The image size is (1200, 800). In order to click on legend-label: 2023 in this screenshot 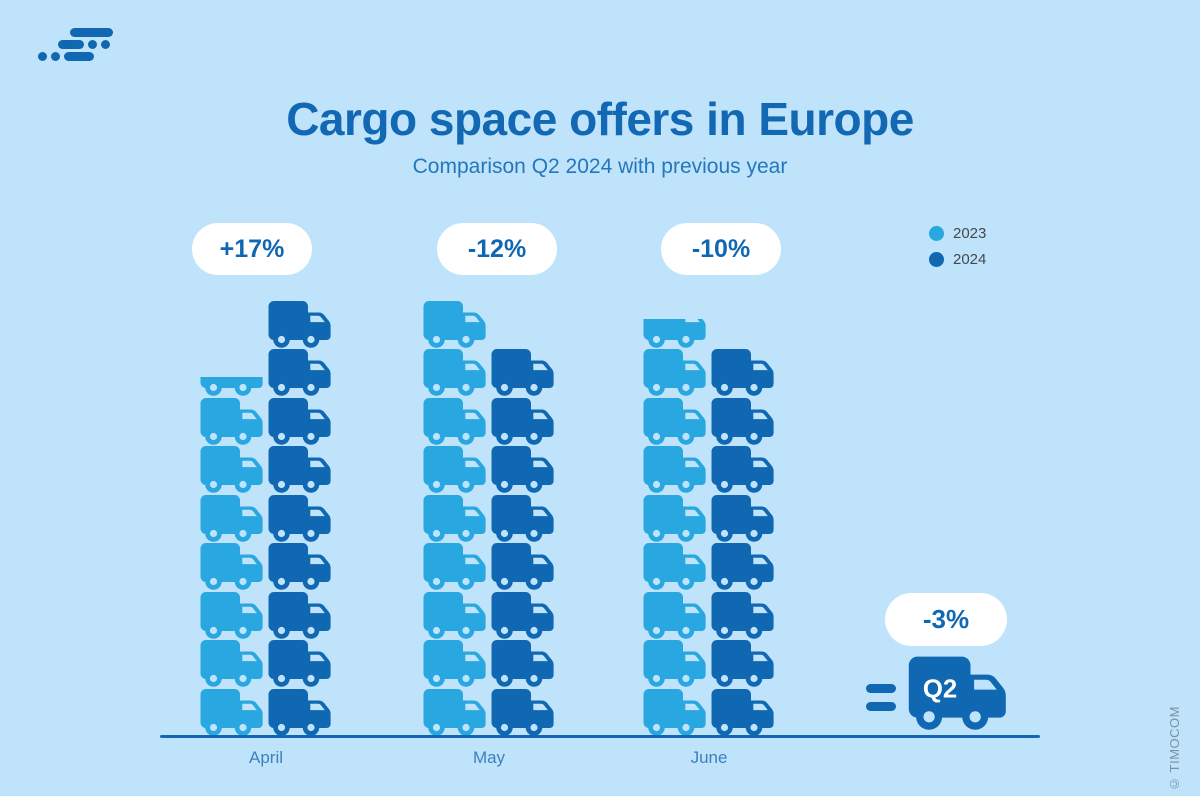, I will do `click(970, 233)`.